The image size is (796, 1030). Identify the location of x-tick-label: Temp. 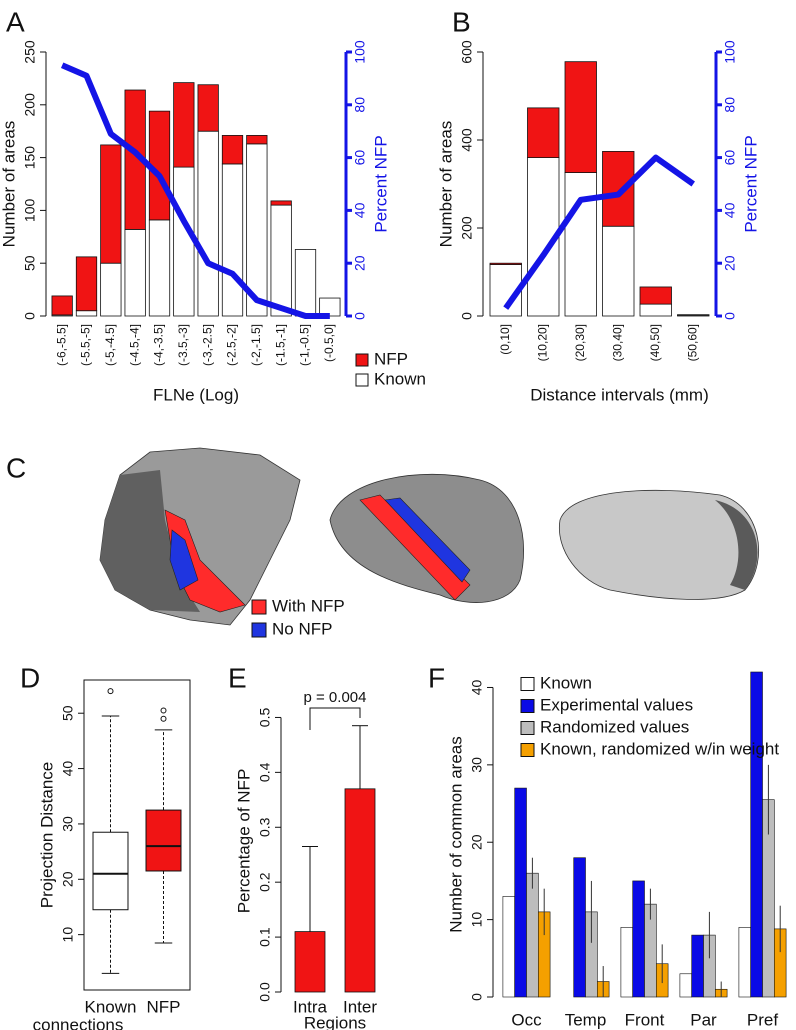
(586, 1019).